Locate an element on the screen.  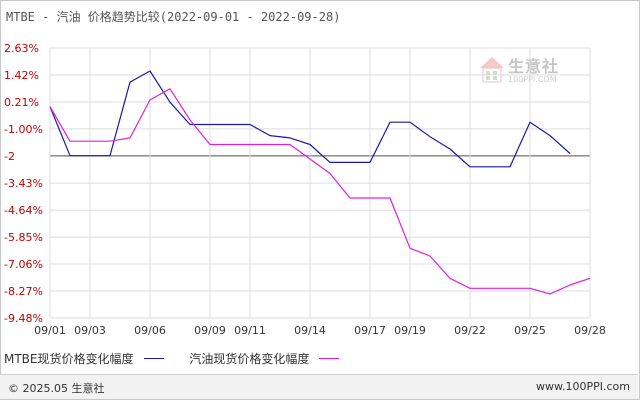
x-tick-label: 09/01 is located at coordinates (50, 330).